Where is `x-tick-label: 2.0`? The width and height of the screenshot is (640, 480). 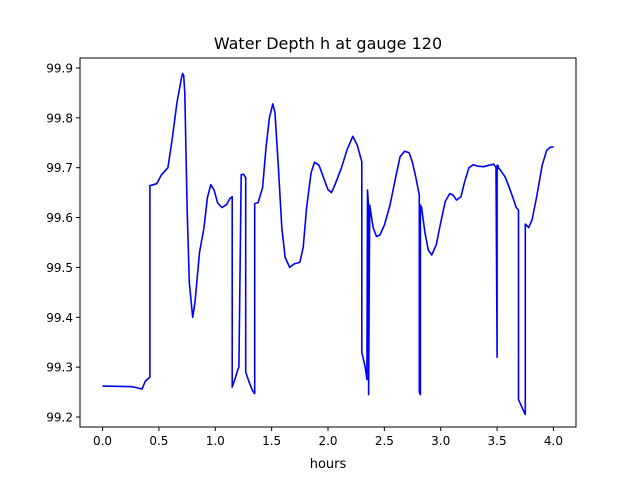 x-tick-label: 2.0 is located at coordinates (327, 441).